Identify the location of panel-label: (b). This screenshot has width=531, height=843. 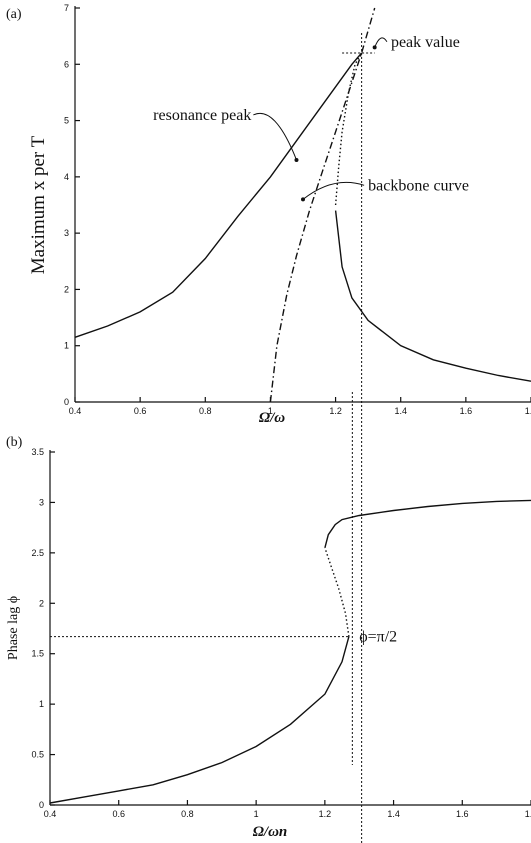
(14, 442).